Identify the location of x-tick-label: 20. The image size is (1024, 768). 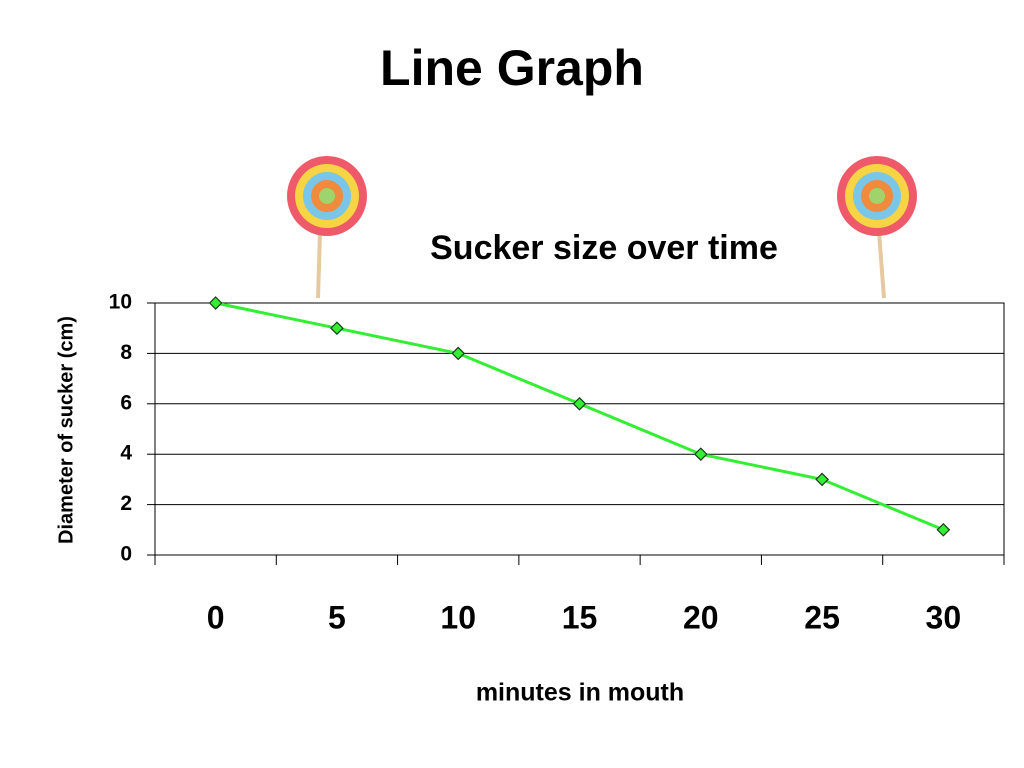
(701, 617).